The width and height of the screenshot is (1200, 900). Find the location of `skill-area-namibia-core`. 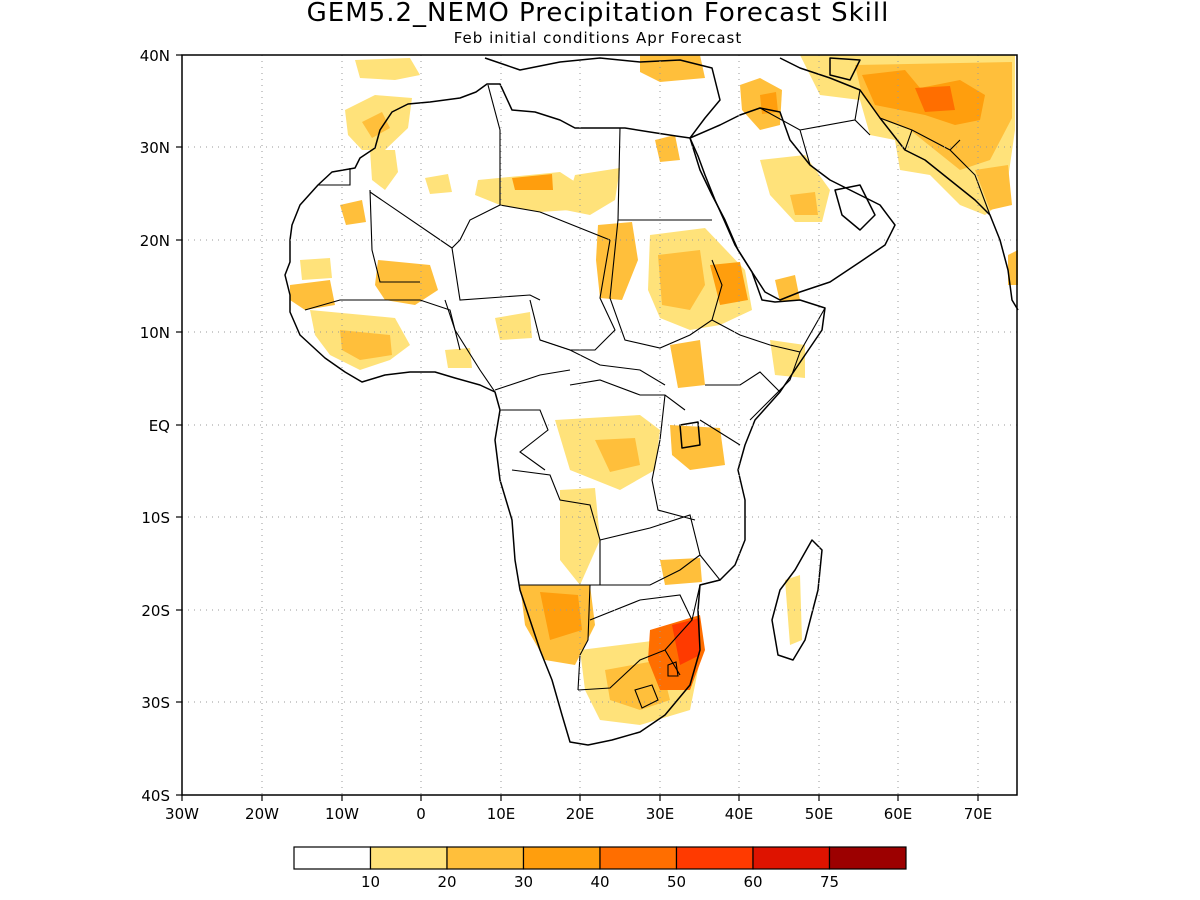

skill-area-namibia-core is located at coordinates (561, 616).